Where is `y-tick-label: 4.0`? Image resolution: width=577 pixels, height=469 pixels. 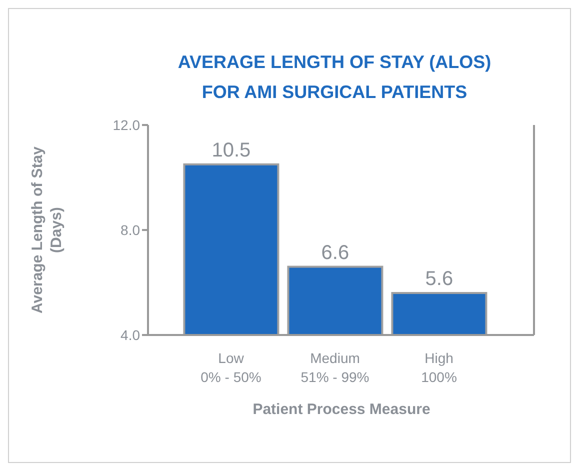
y-tick-label: 4.0 is located at coordinates (130, 334).